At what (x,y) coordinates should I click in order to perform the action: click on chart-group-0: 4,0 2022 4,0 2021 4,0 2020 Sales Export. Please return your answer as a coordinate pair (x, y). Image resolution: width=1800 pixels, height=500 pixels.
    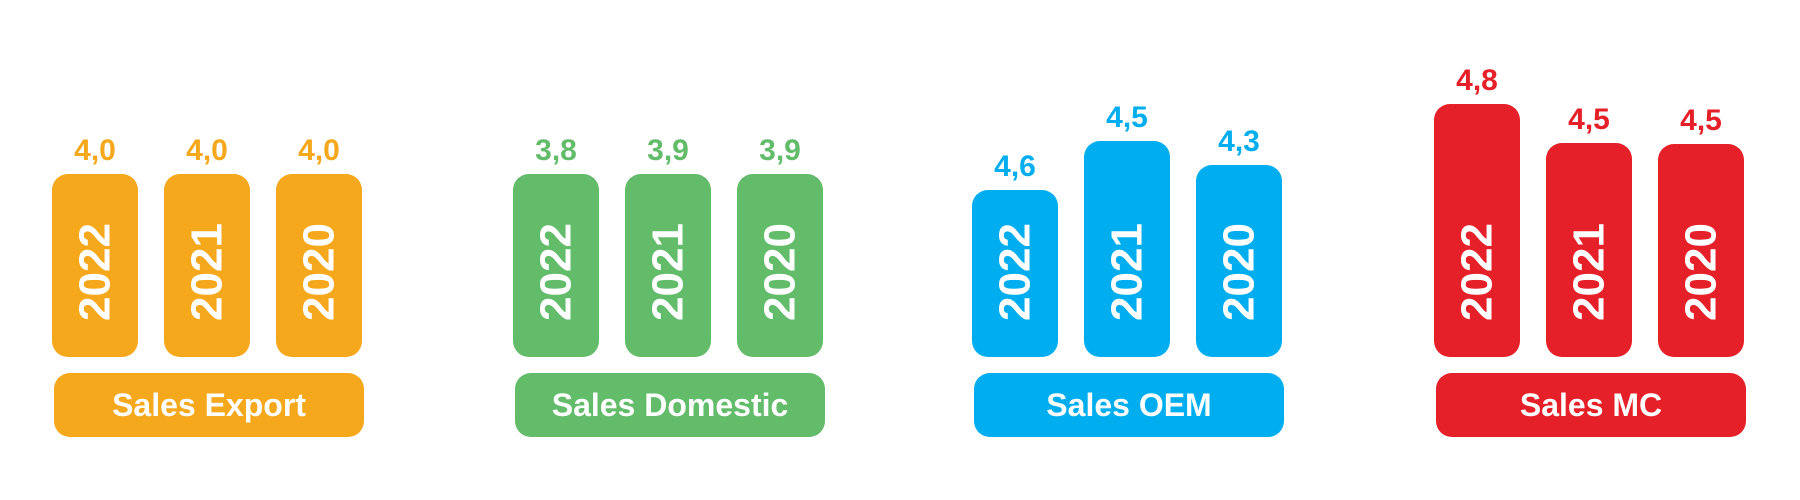
    Looking at the image, I should click on (208, 285).